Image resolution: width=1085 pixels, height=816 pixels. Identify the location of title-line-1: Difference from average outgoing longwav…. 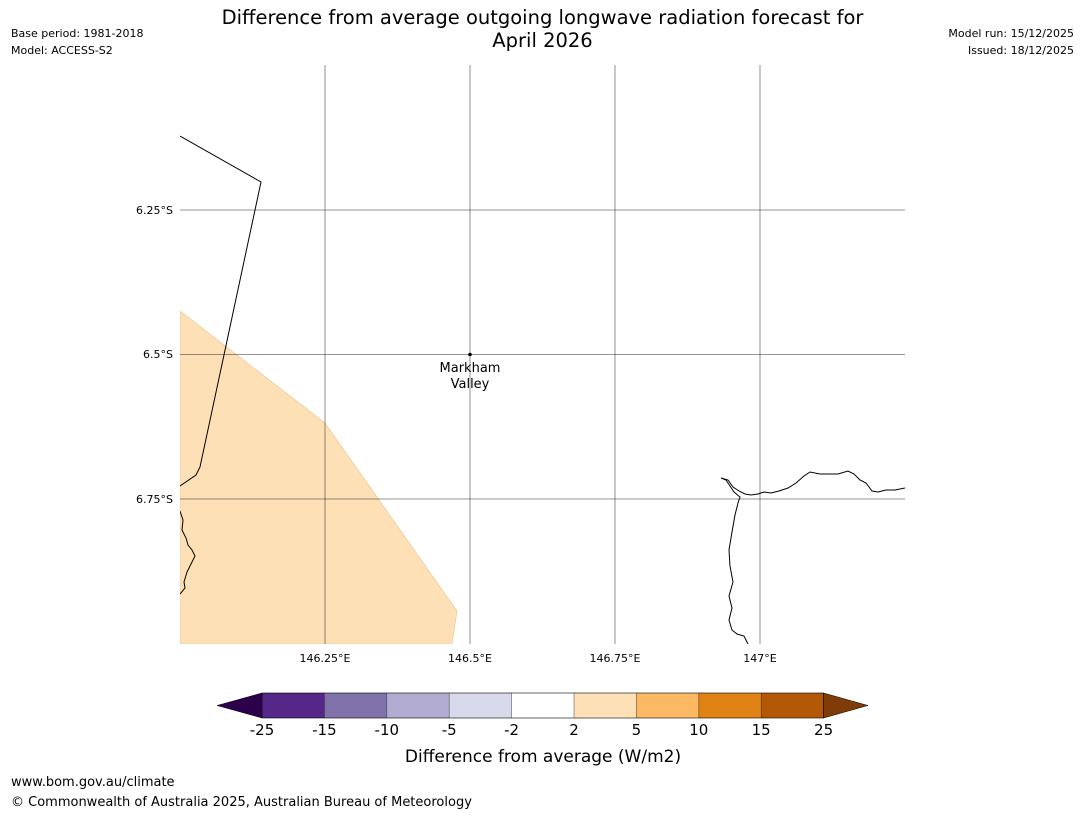
(542, 17).